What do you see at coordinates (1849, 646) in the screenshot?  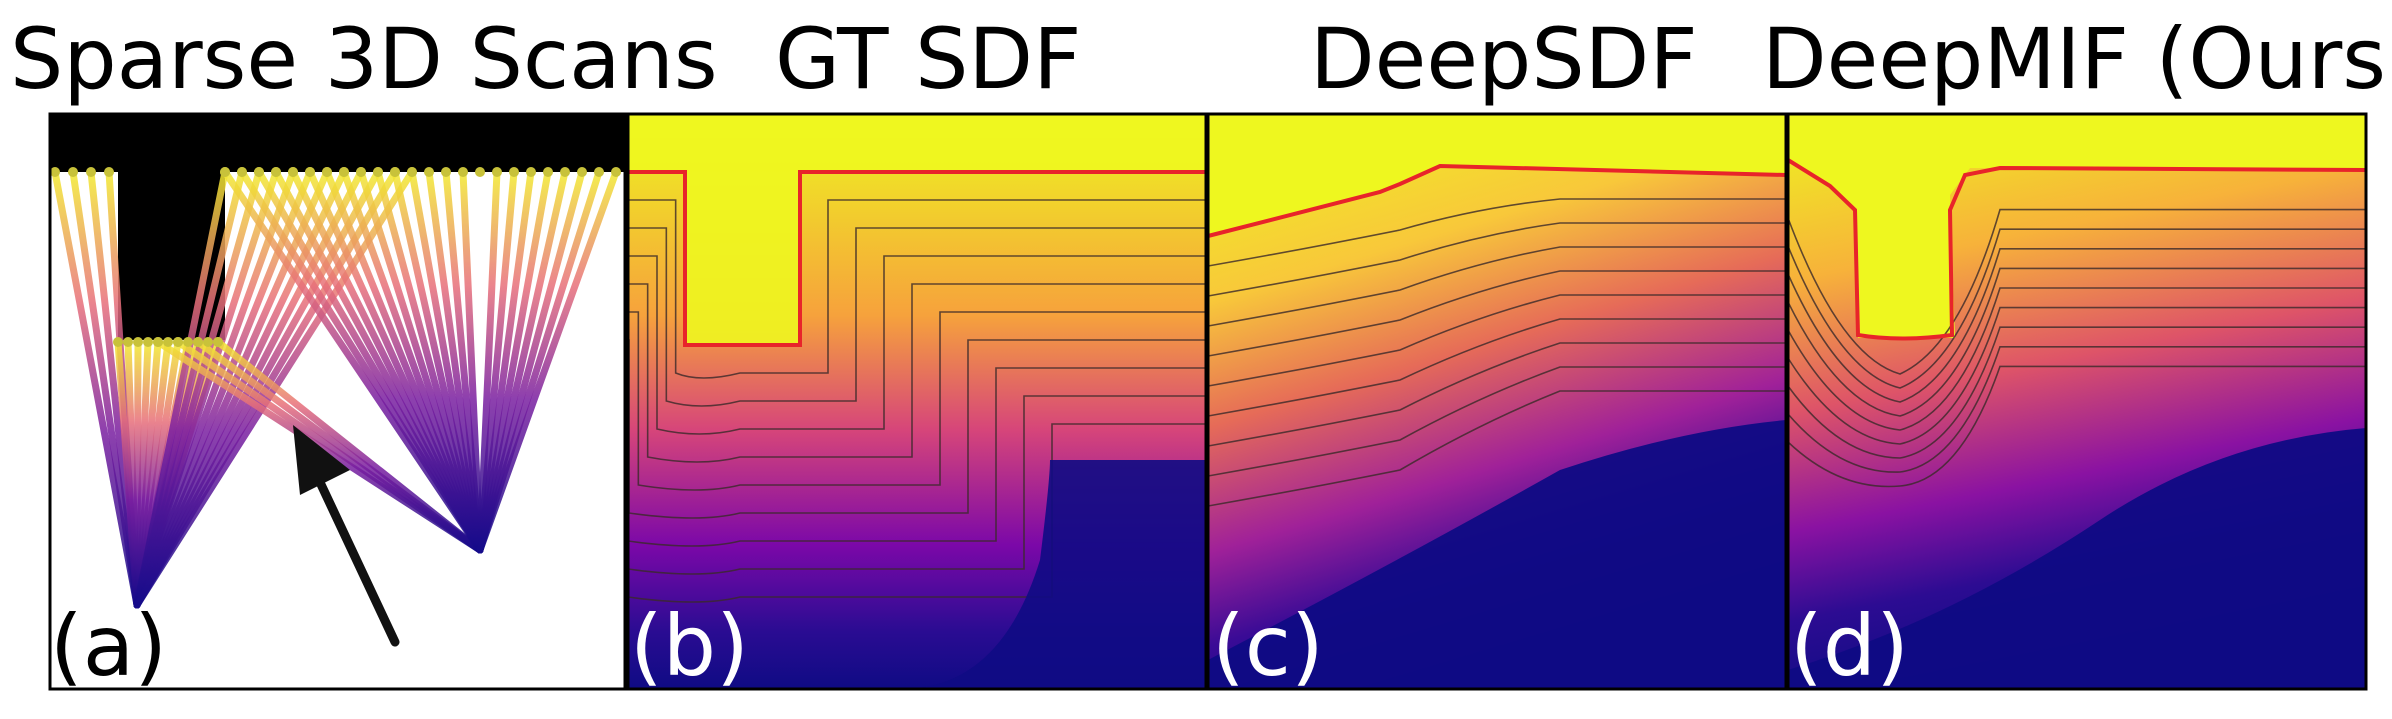 I see `panel-label-d: (d)` at bounding box center [1849, 646].